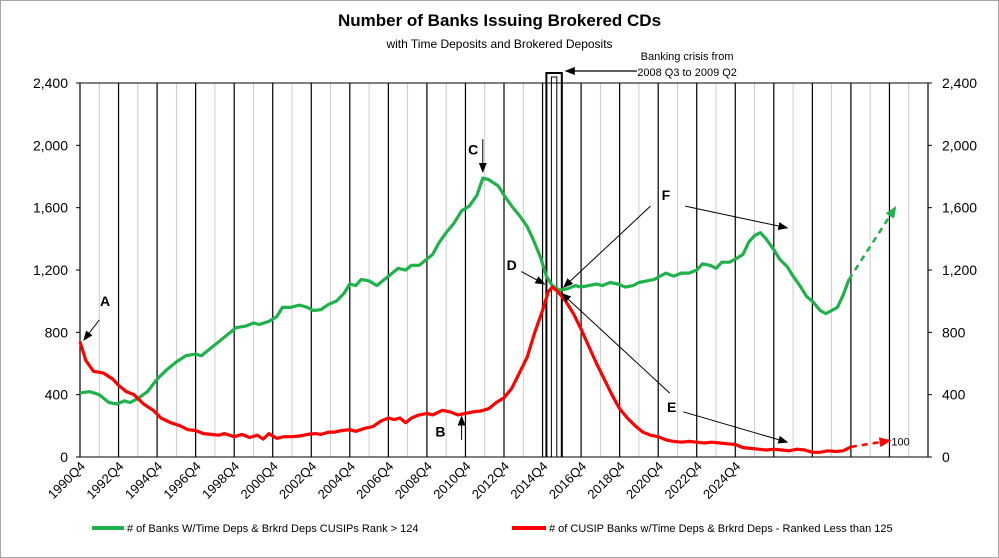 This screenshot has width=999, height=558. I want to click on y-tick-label-right: 1,200, so click(959, 270).